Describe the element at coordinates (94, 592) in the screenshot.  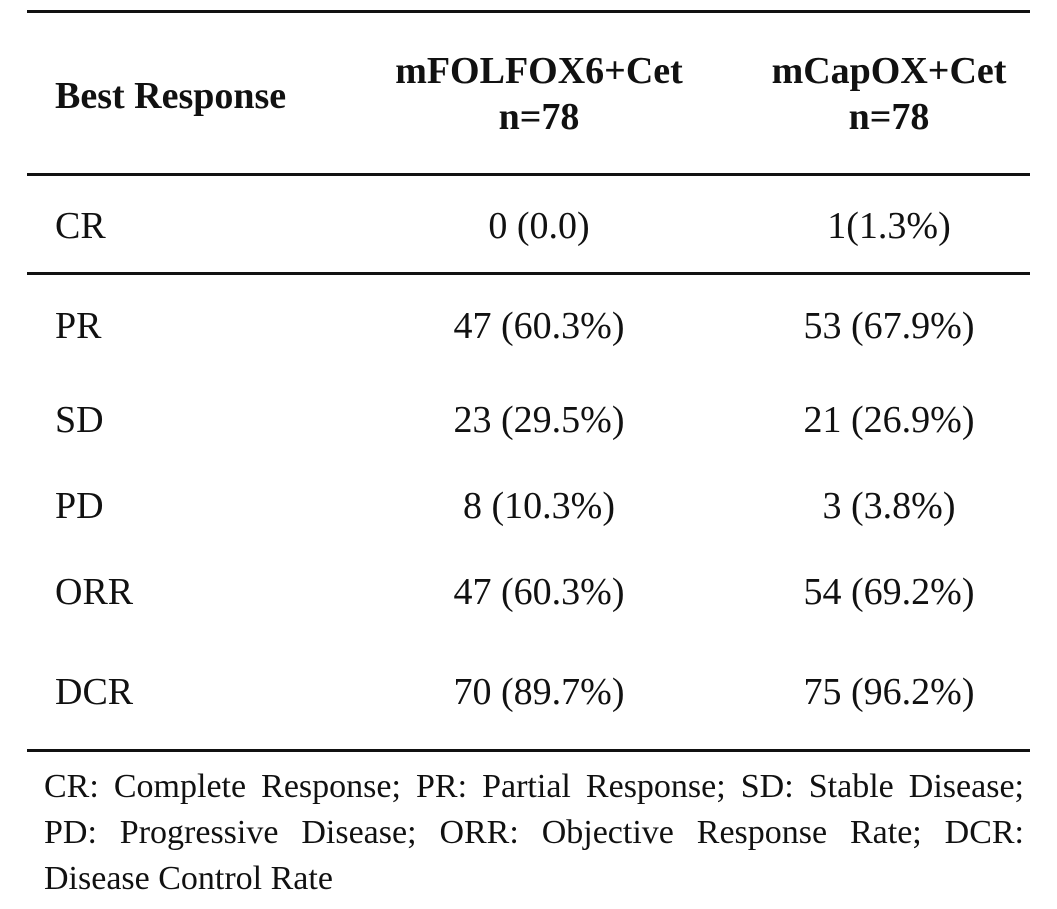
I see `row-label: ORR` at that location.